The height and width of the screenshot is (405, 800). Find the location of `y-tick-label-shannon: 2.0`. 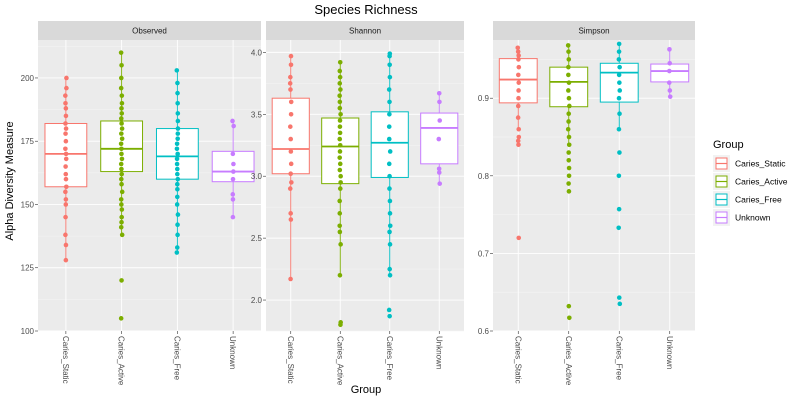

y-tick-label-shannon: 2.0 is located at coordinates (257, 300).